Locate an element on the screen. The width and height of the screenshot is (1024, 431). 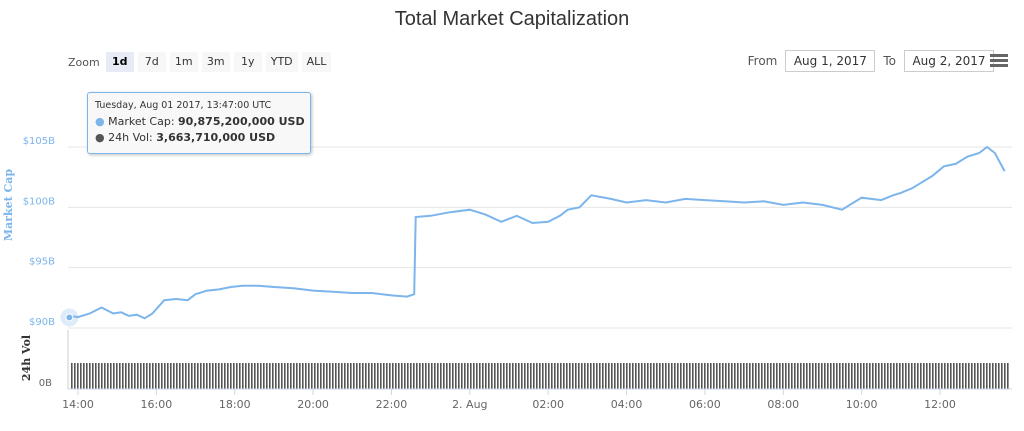
zoom-button-all: ALL is located at coordinates (316, 62).